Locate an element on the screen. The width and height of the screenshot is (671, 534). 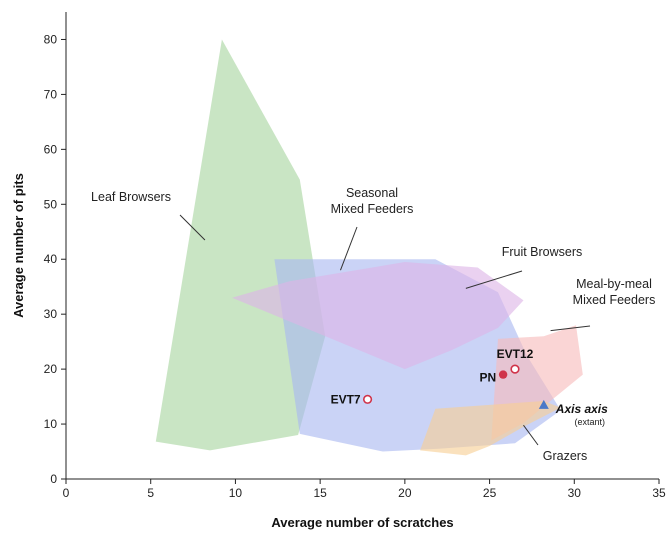
point-pn is located at coordinates (503, 374).